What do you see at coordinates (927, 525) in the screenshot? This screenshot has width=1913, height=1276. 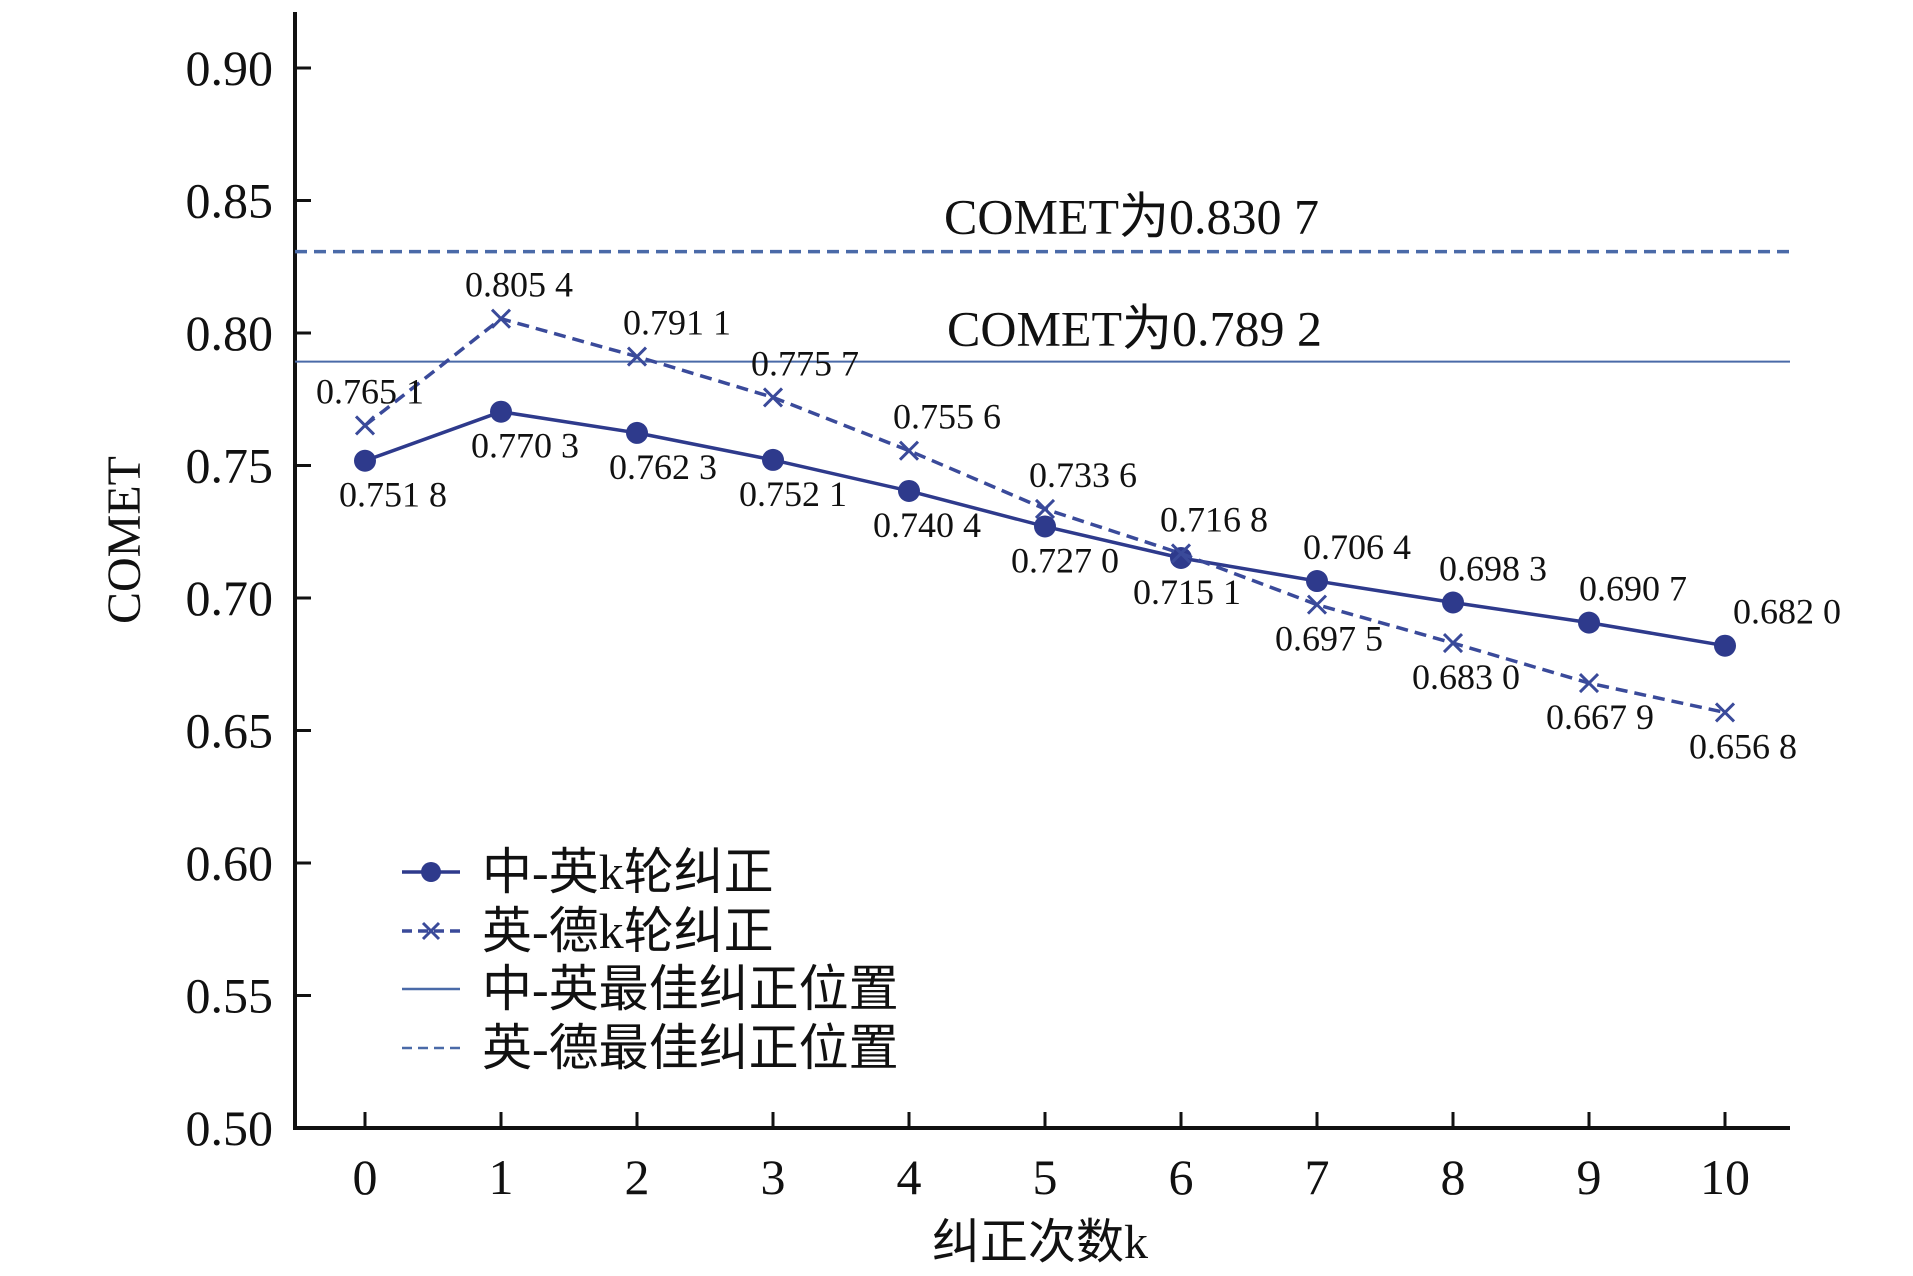 I see `data-label: 0.740 4` at bounding box center [927, 525].